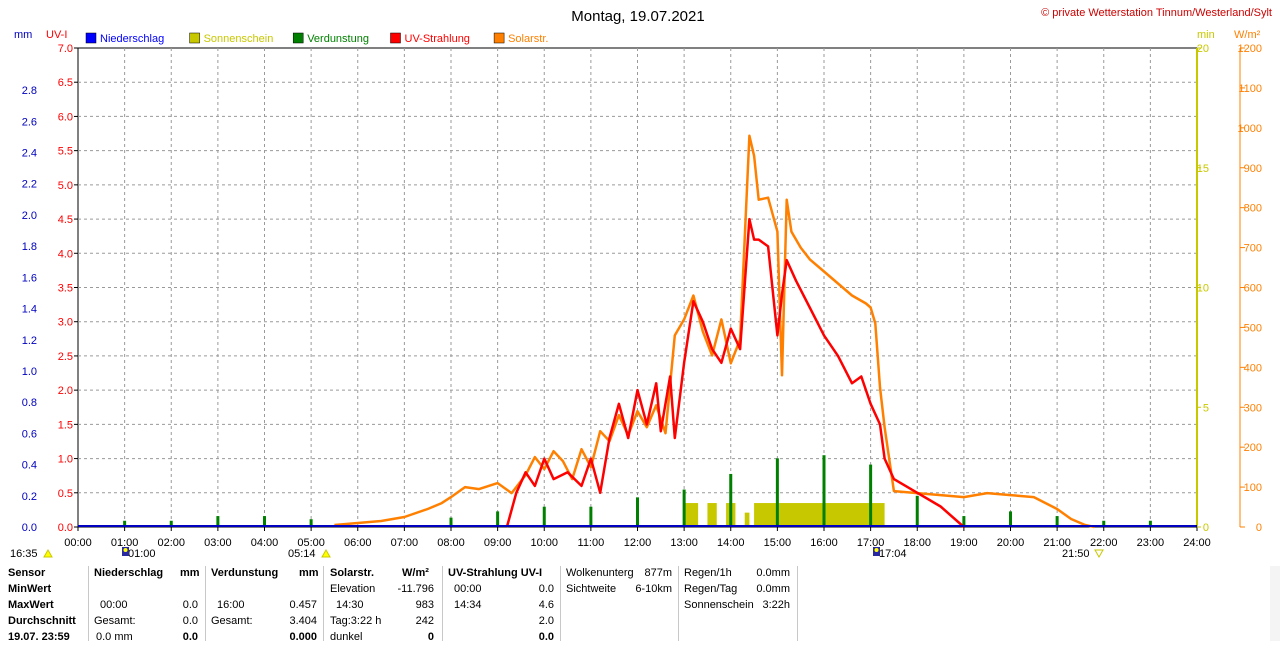 The width and height of the screenshot is (1280, 645). I want to click on stats-cell: 0.000, so click(303, 637).